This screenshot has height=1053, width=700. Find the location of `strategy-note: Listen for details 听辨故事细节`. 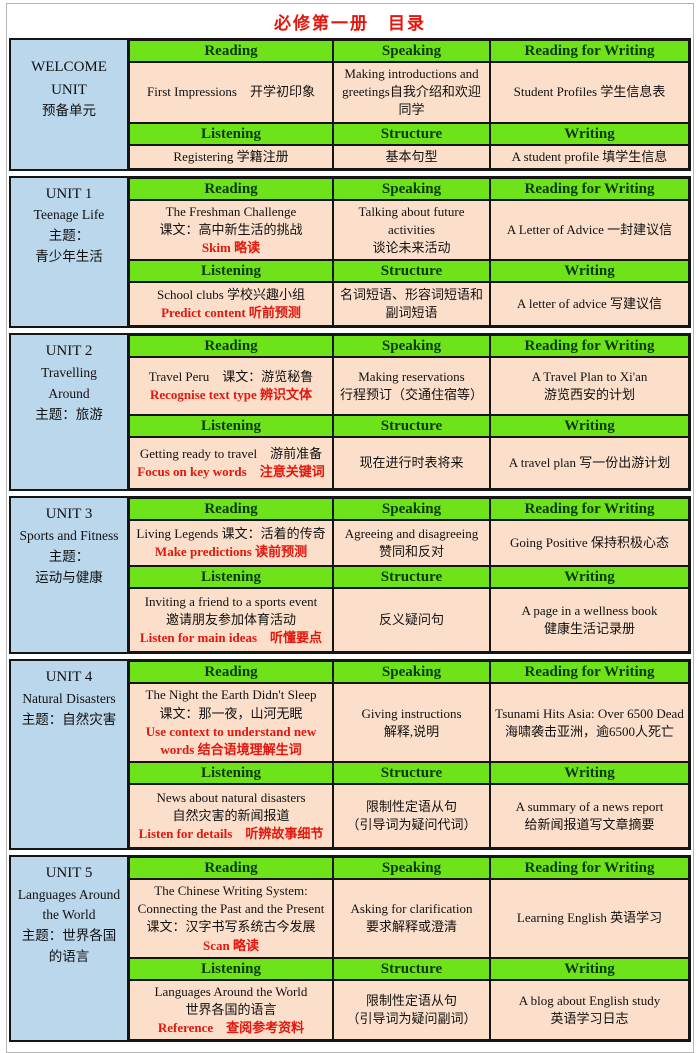

strategy-note: Listen for details 听辨故事细节 is located at coordinates (231, 834).